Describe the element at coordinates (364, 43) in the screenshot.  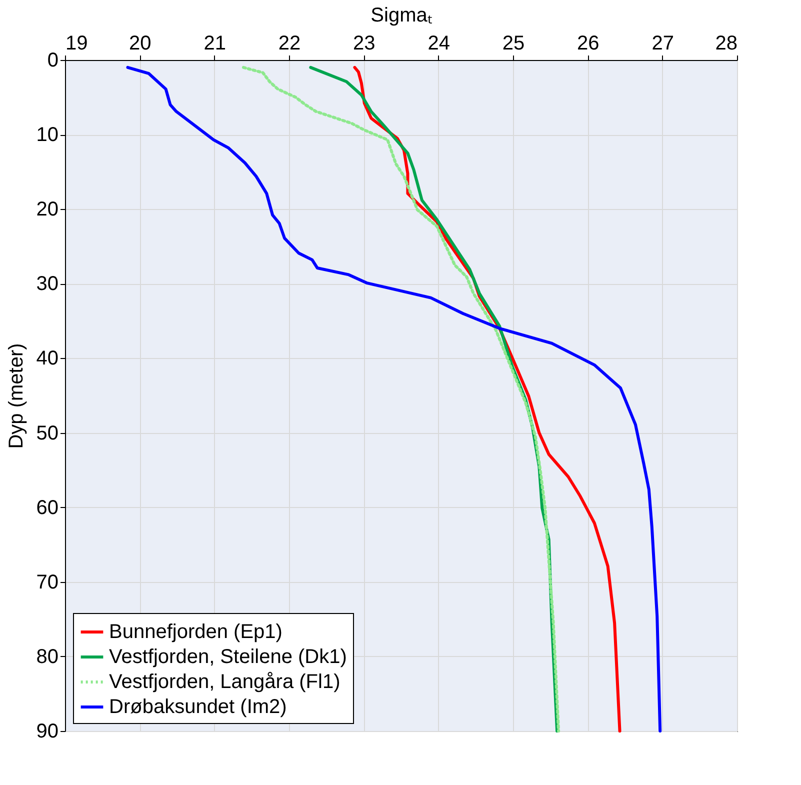
I see `x-tick-label: 23` at that location.